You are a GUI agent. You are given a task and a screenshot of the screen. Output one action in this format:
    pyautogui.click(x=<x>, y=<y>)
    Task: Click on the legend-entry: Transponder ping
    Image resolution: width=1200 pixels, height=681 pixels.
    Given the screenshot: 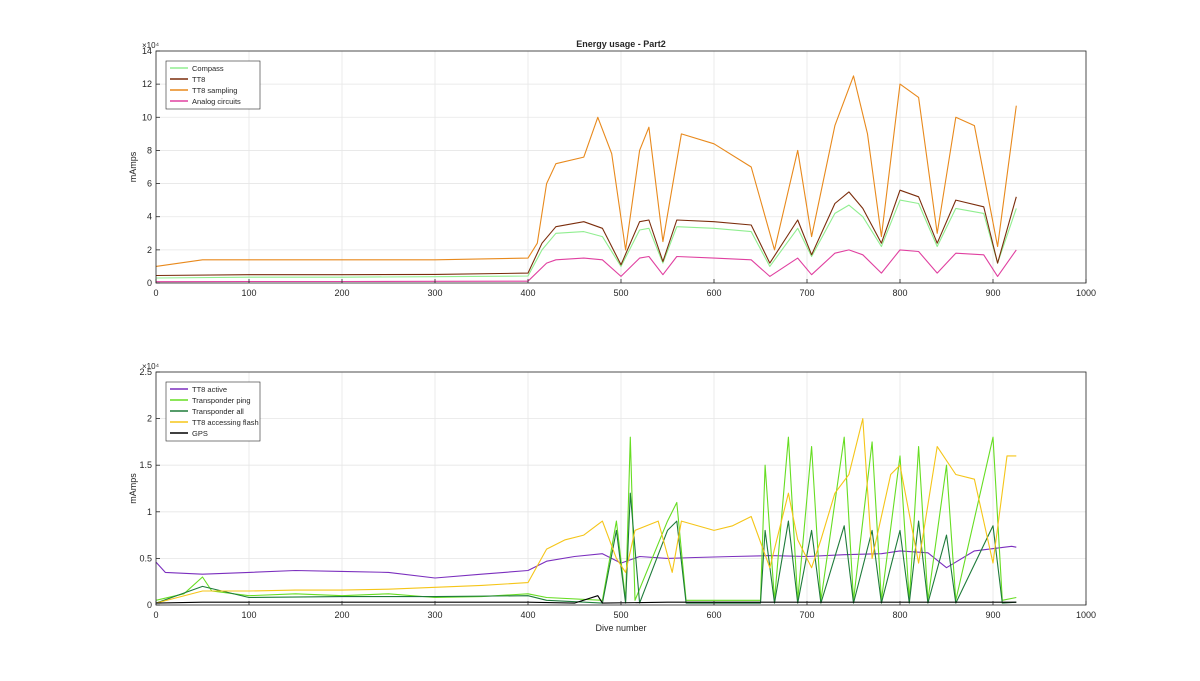 What is the action you would take?
    pyautogui.click(x=221, y=400)
    